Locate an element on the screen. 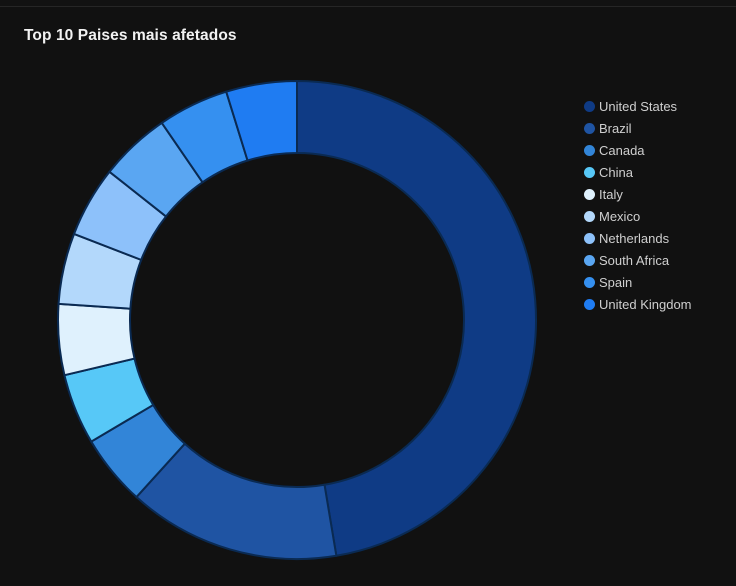 The image size is (736, 586). donut-slice-united-kingdom is located at coordinates (261, 120).